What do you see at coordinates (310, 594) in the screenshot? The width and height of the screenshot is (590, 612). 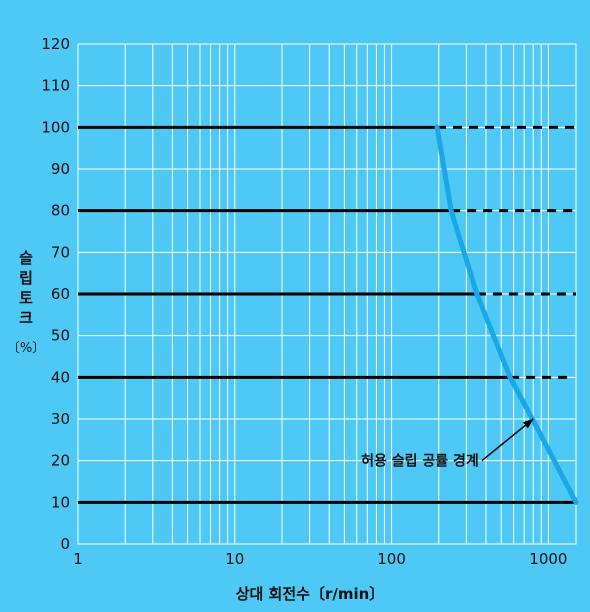 I see `x-axis-title: 상대 회전수〔r/min〕` at bounding box center [310, 594].